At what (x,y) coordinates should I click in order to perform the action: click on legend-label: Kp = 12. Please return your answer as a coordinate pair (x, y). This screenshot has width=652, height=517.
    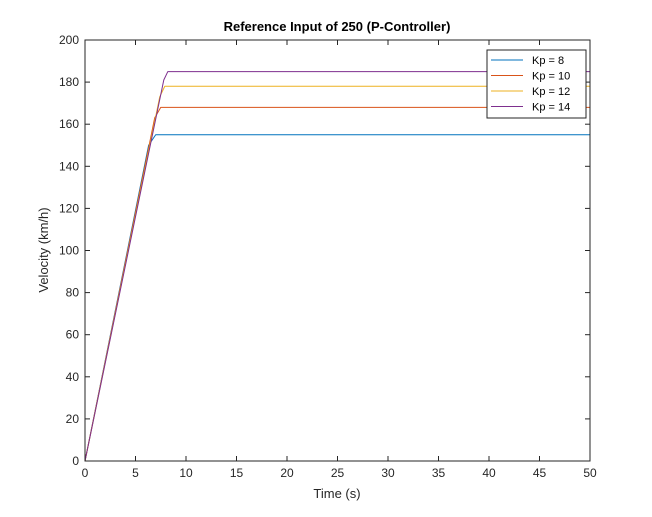
    Looking at the image, I should click on (551, 92).